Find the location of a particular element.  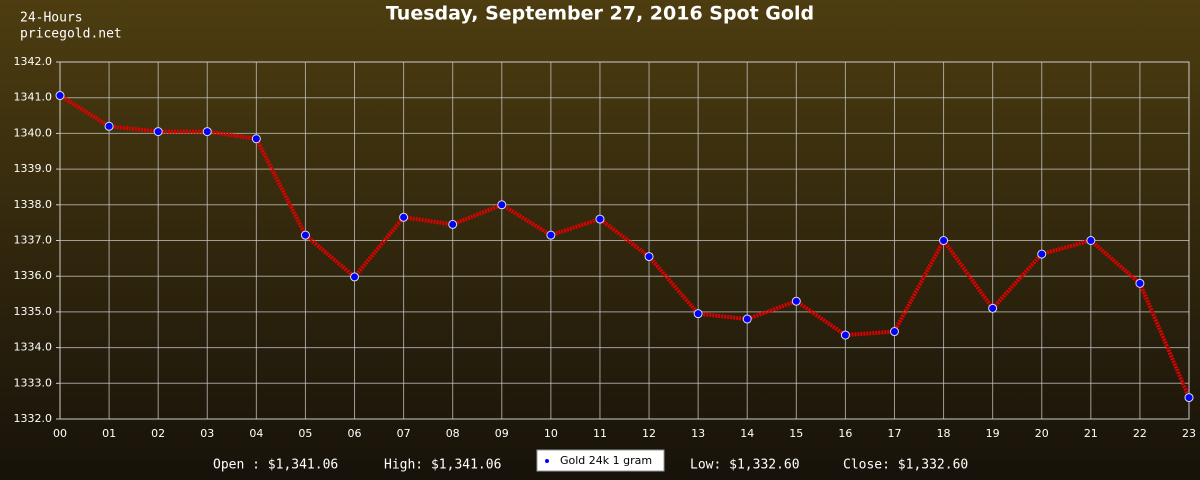

x-tick-label: 22 is located at coordinates (1140, 433).